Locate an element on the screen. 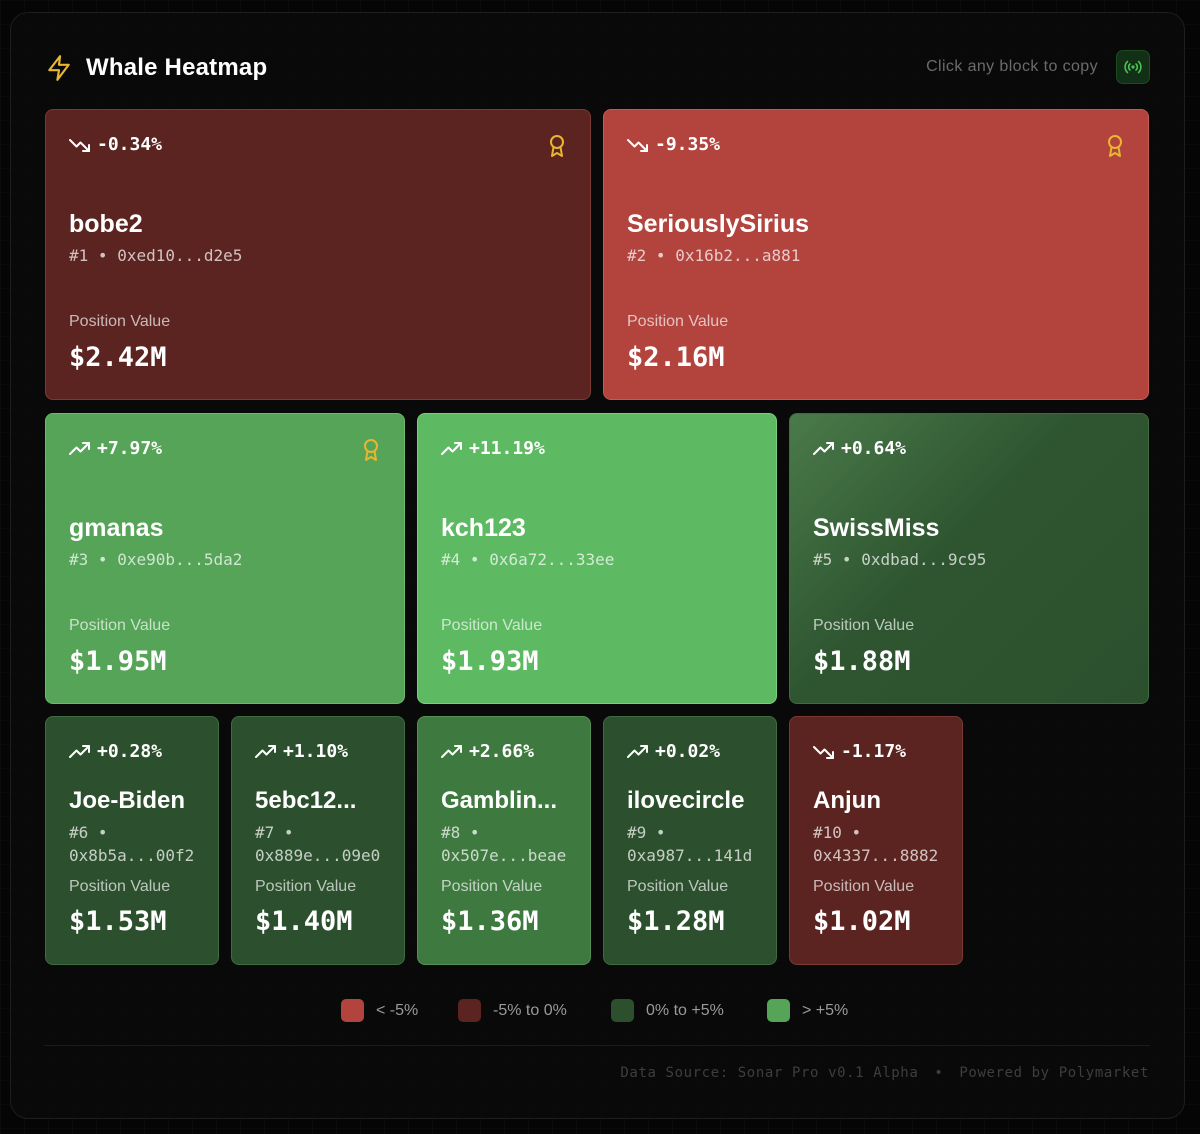  position-value: $1.88M is located at coordinates (862, 661).